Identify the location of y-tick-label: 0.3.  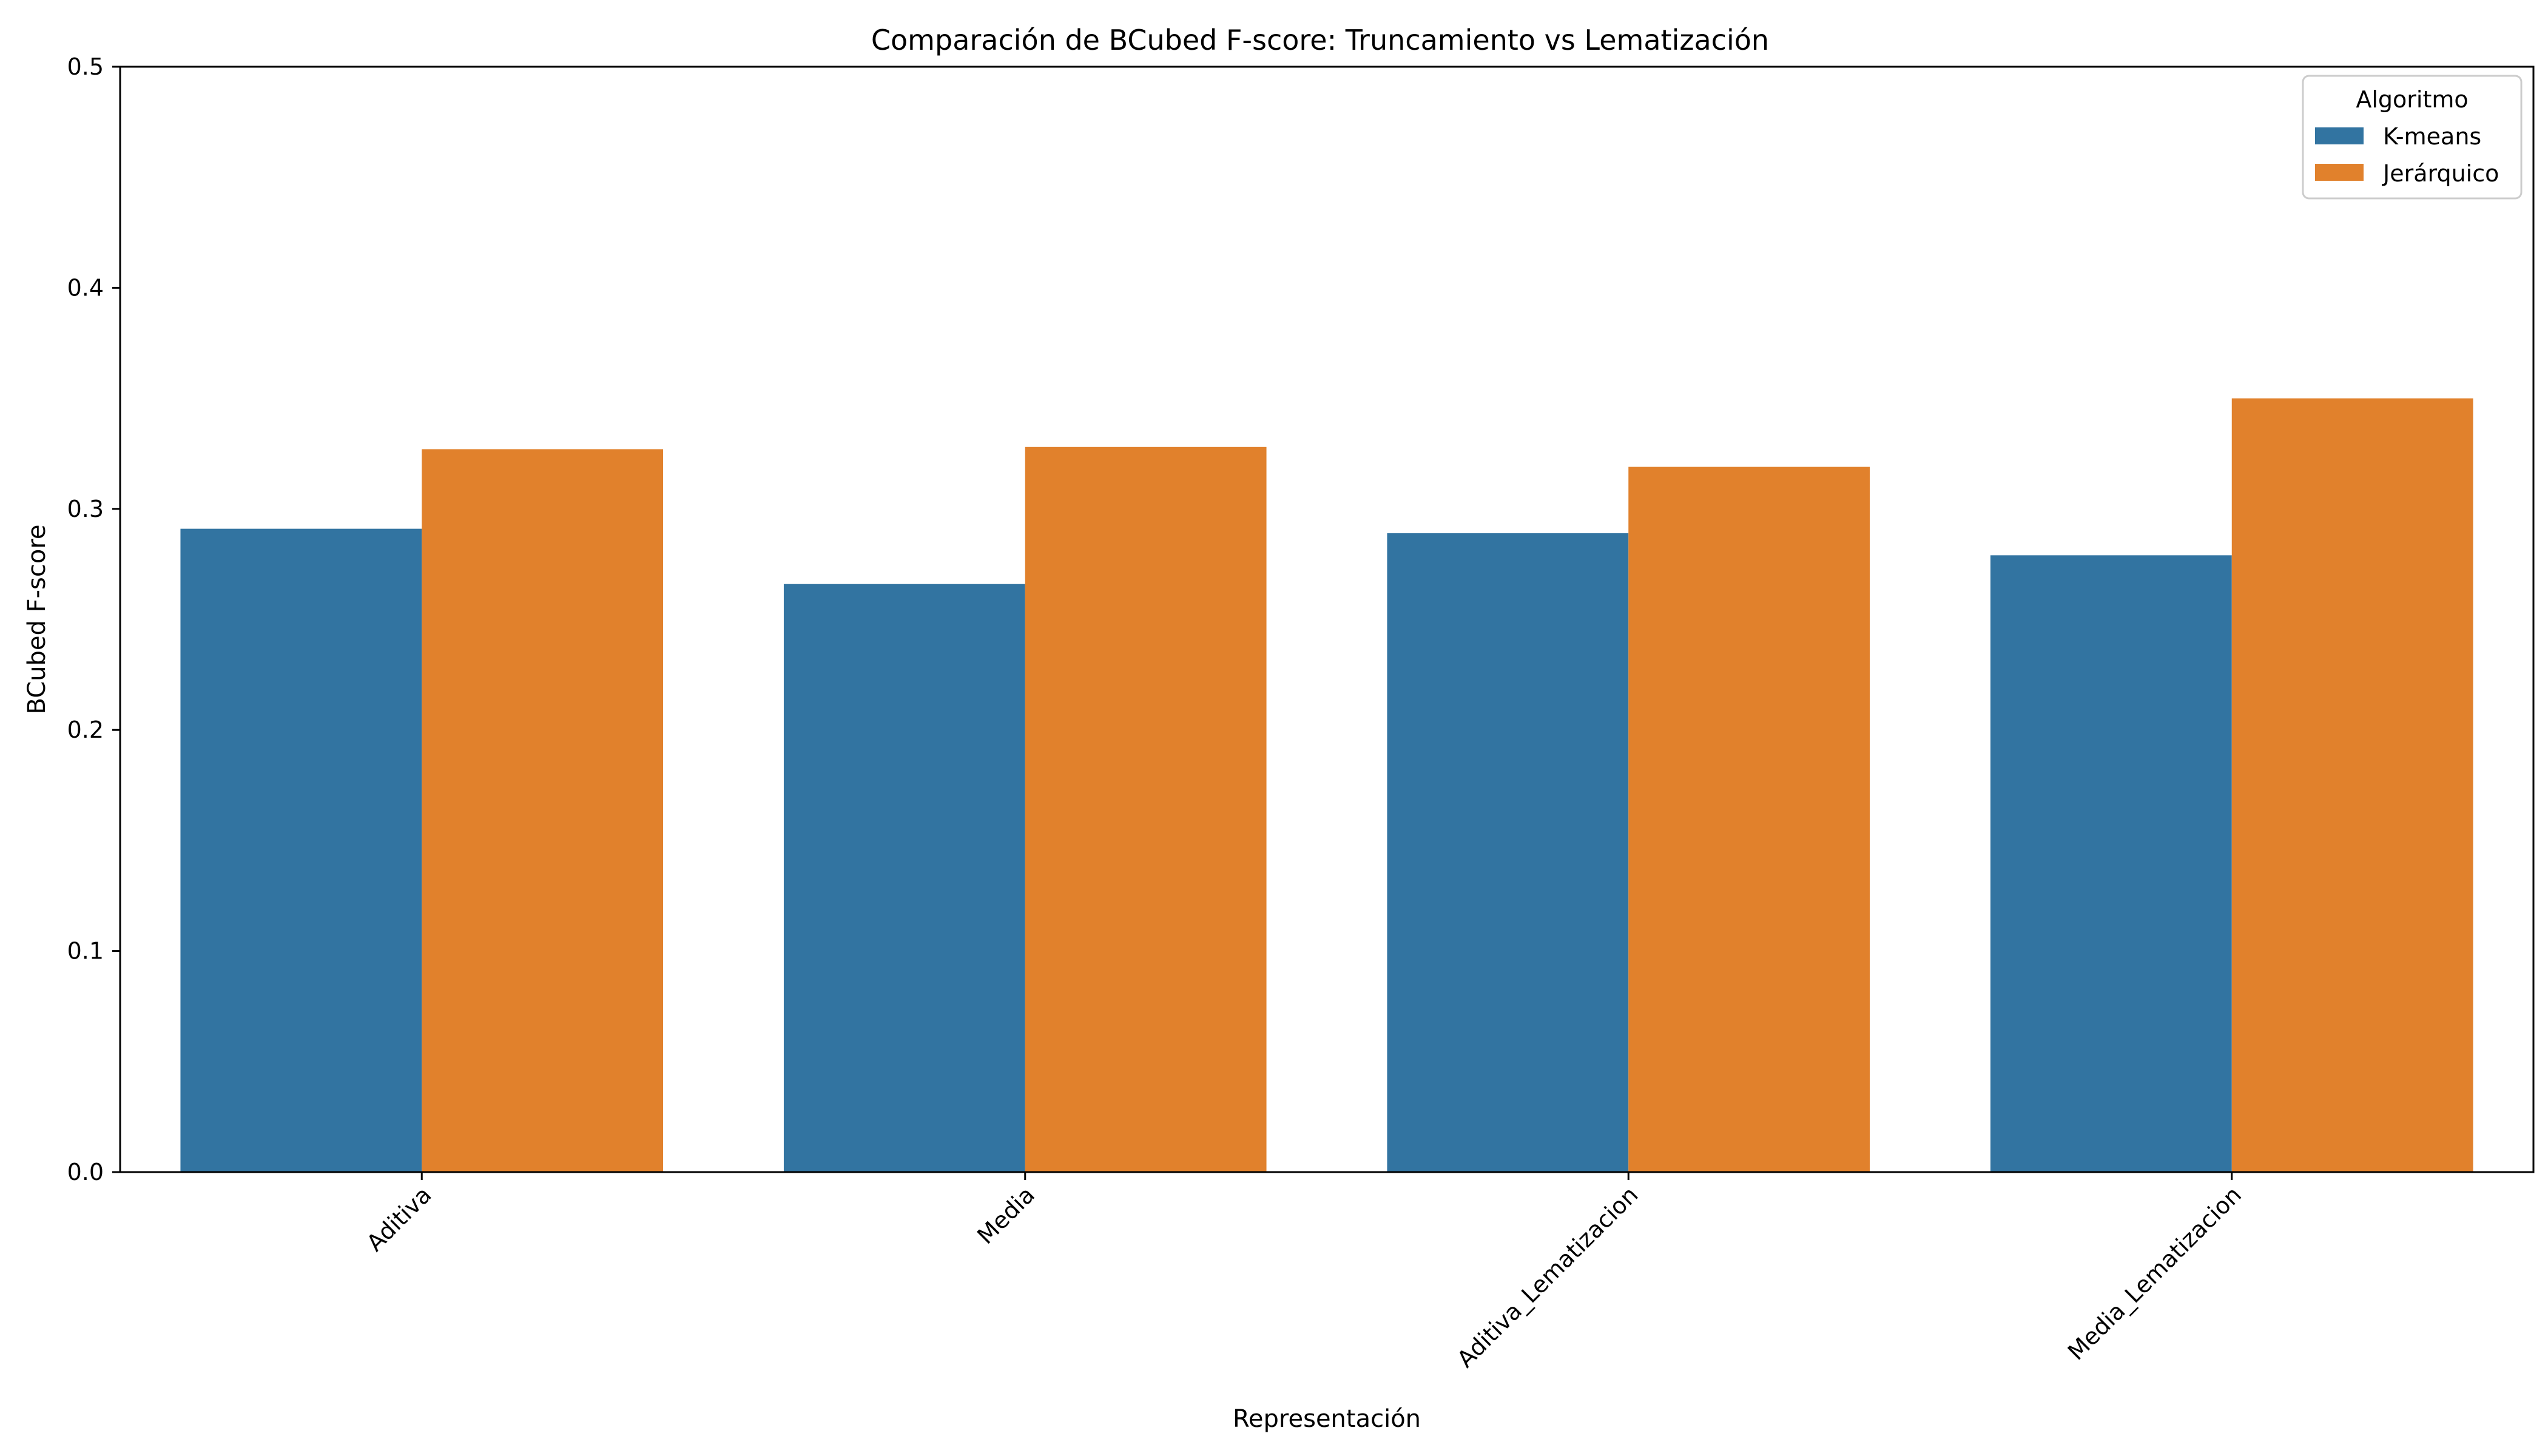
(85, 509).